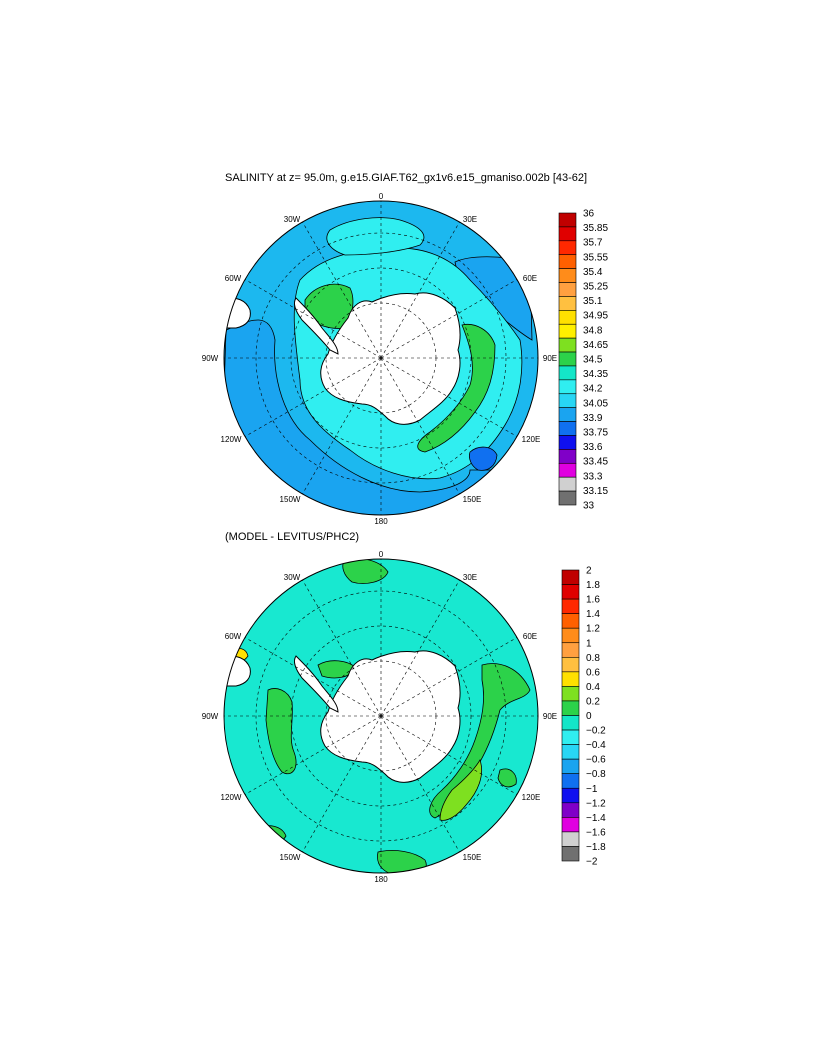  What do you see at coordinates (593, 243) in the screenshot?
I see `colorbar-tick-label: 35.7` at bounding box center [593, 243].